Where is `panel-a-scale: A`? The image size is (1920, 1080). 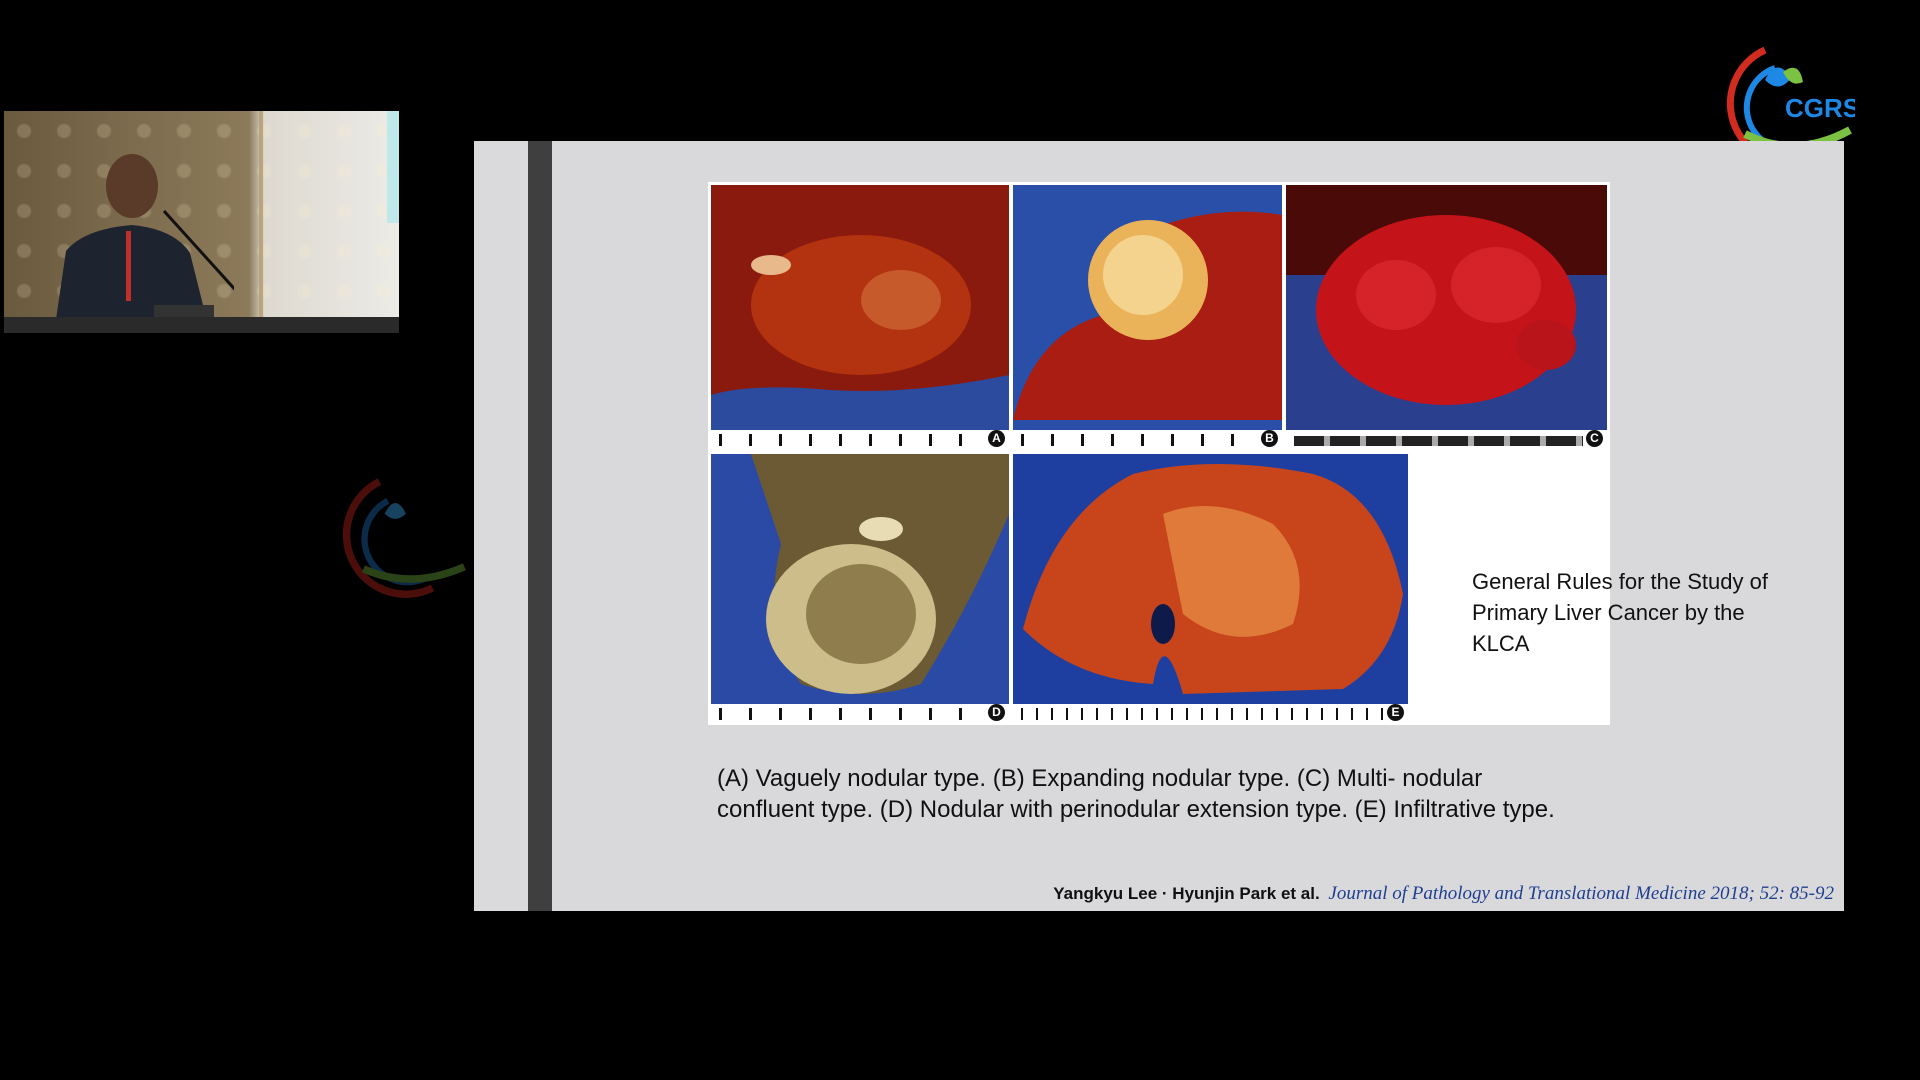 panel-a-scale: A is located at coordinates (860, 439).